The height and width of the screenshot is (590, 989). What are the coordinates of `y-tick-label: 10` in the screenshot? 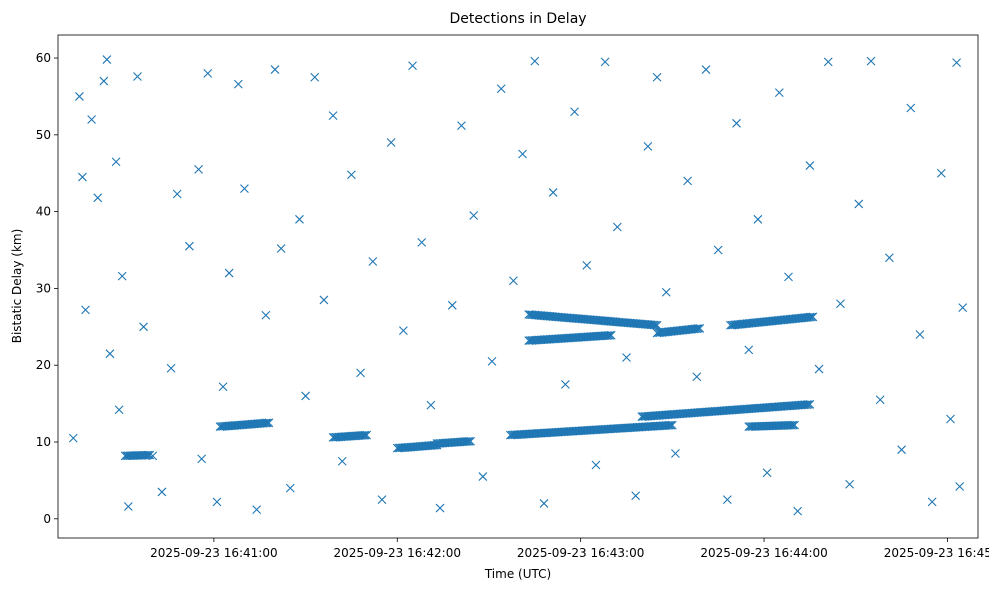 It's located at (43, 442).